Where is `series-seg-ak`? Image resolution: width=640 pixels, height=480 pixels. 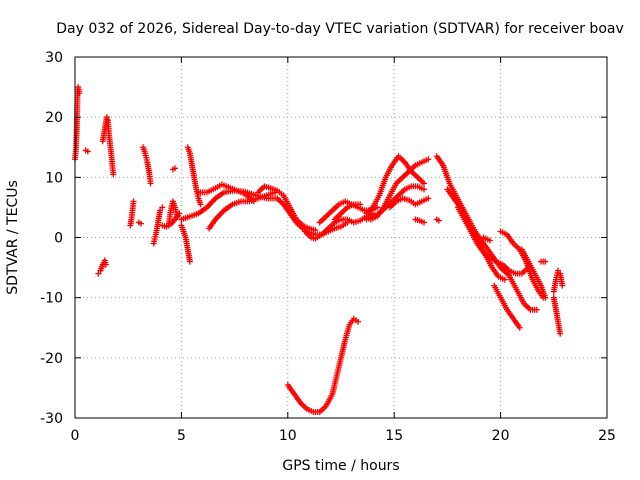
series-seg-ak is located at coordinates (543, 261).